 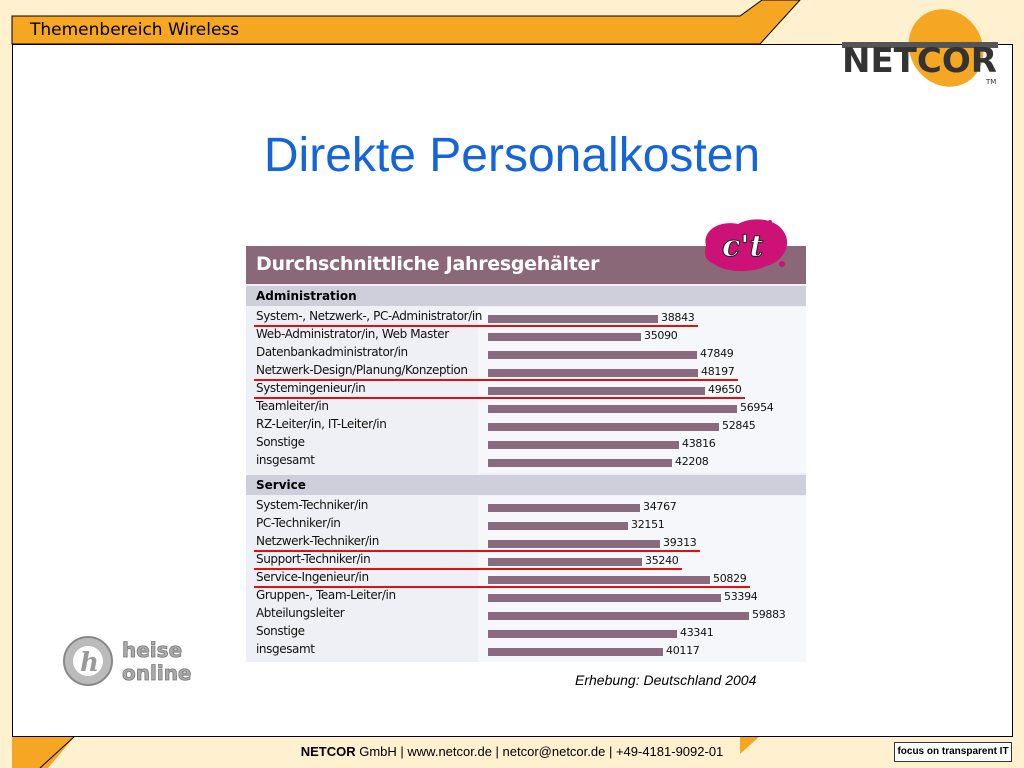 What do you see at coordinates (662, 560) in the screenshot?
I see `bar-value-label: 35240` at bounding box center [662, 560].